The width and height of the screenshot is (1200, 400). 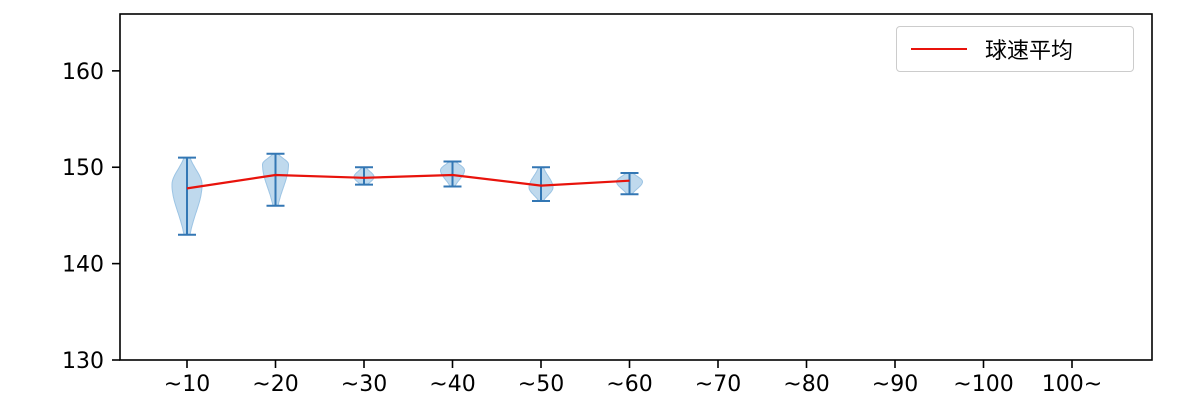 I want to click on x-tick-label: 100~, so click(x=1072, y=384).